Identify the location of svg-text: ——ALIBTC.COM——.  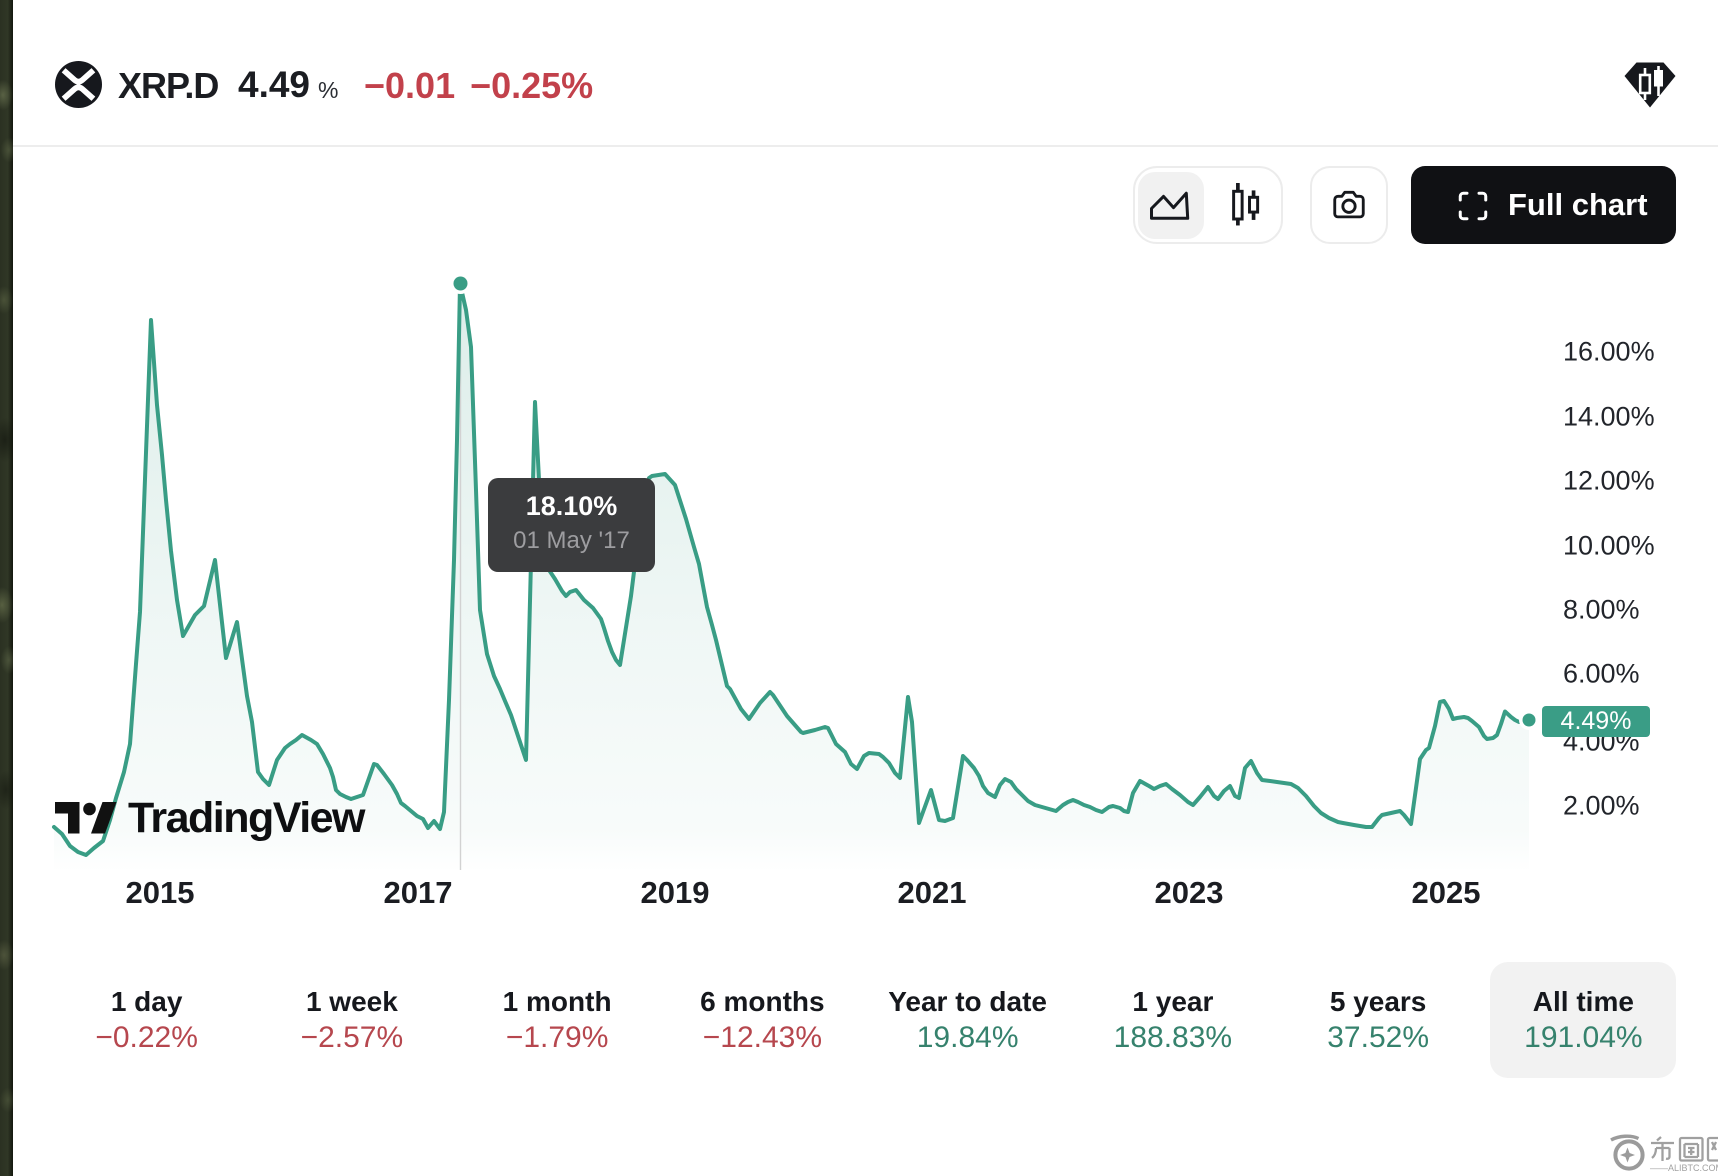
(1684, 1168).